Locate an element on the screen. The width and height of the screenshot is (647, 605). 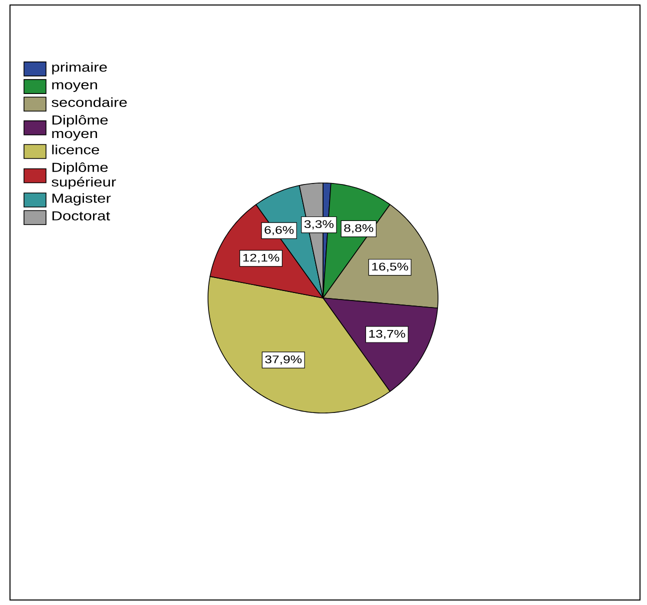
legend-label: primaire is located at coordinates (79, 68).